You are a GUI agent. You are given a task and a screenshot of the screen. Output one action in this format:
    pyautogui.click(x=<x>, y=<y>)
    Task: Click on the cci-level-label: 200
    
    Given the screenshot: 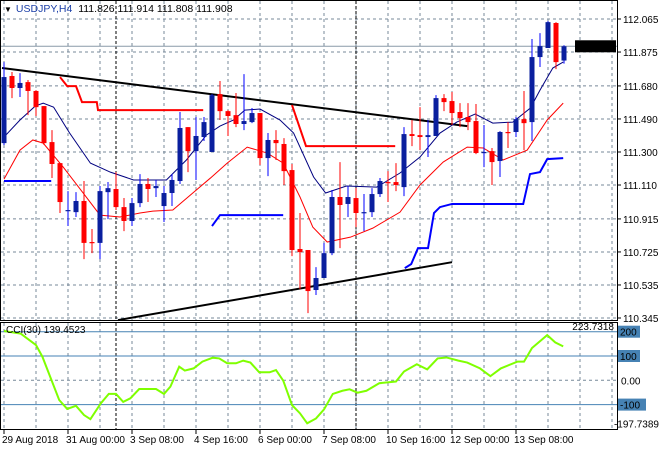 What is the action you would take?
    pyautogui.click(x=628, y=333)
    